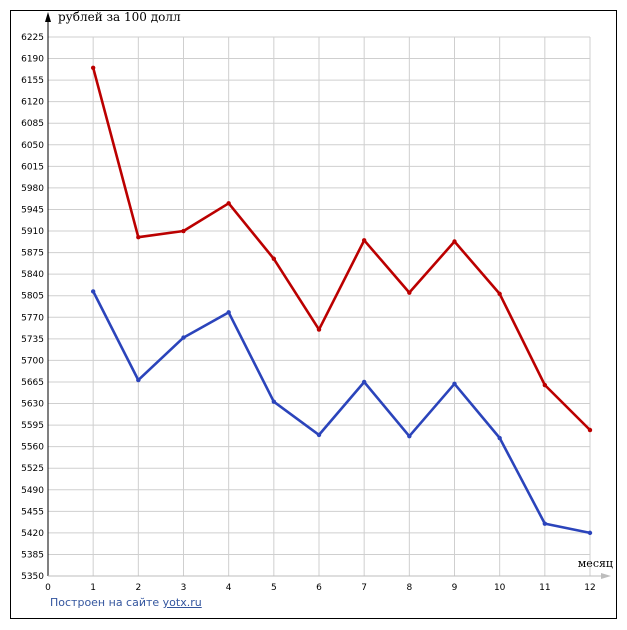 The width and height of the screenshot is (627, 630). Describe the element at coordinates (48, 588) in the screenshot. I see `x-tick-label: 0` at that location.